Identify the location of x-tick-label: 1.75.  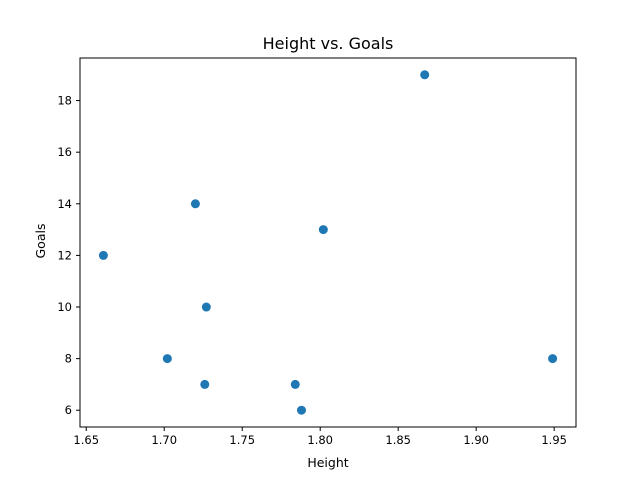
(242, 440).